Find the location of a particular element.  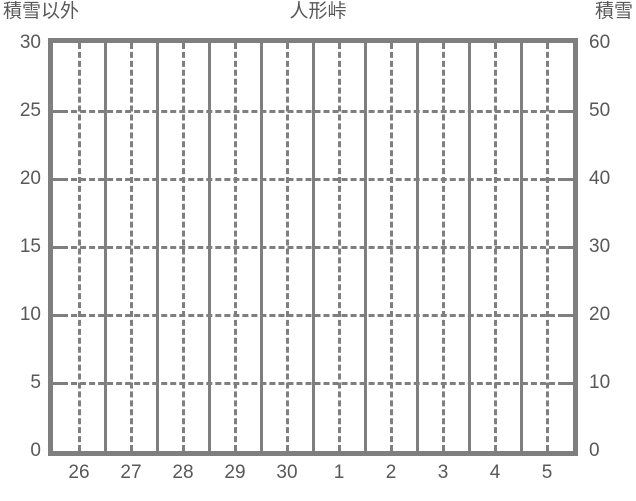

y-axis-right-tick-label: 10 is located at coordinates (600, 382).